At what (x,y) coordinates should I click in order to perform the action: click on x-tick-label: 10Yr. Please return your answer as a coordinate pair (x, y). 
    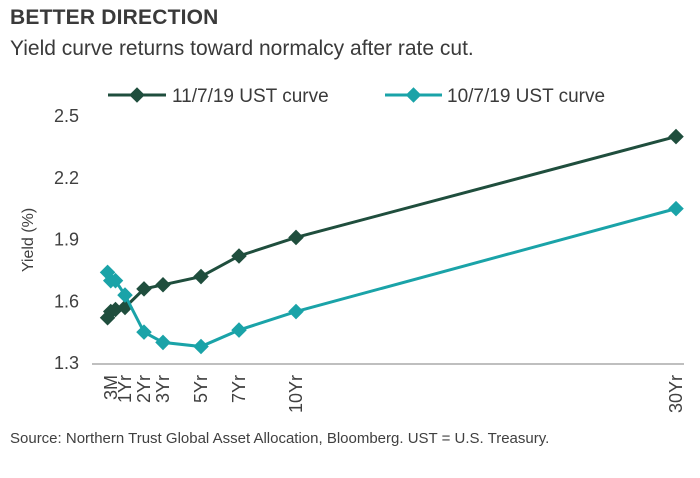
    Looking at the image, I should click on (296, 394).